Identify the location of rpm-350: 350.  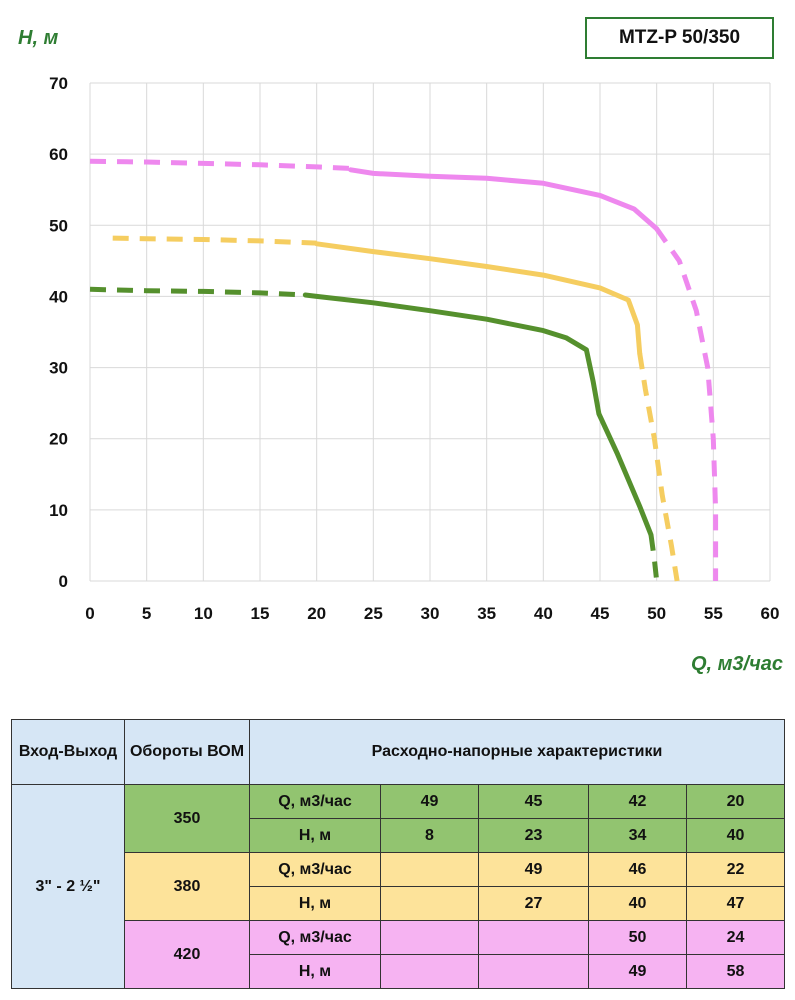
(187, 818).